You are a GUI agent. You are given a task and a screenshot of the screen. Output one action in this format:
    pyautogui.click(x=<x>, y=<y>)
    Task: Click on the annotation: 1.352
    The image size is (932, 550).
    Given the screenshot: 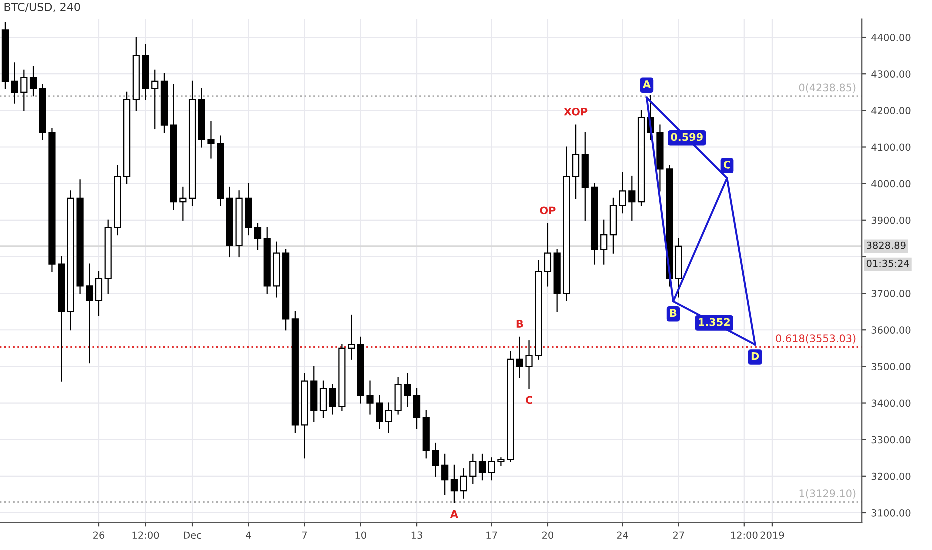 What is the action you would take?
    pyautogui.click(x=714, y=322)
    